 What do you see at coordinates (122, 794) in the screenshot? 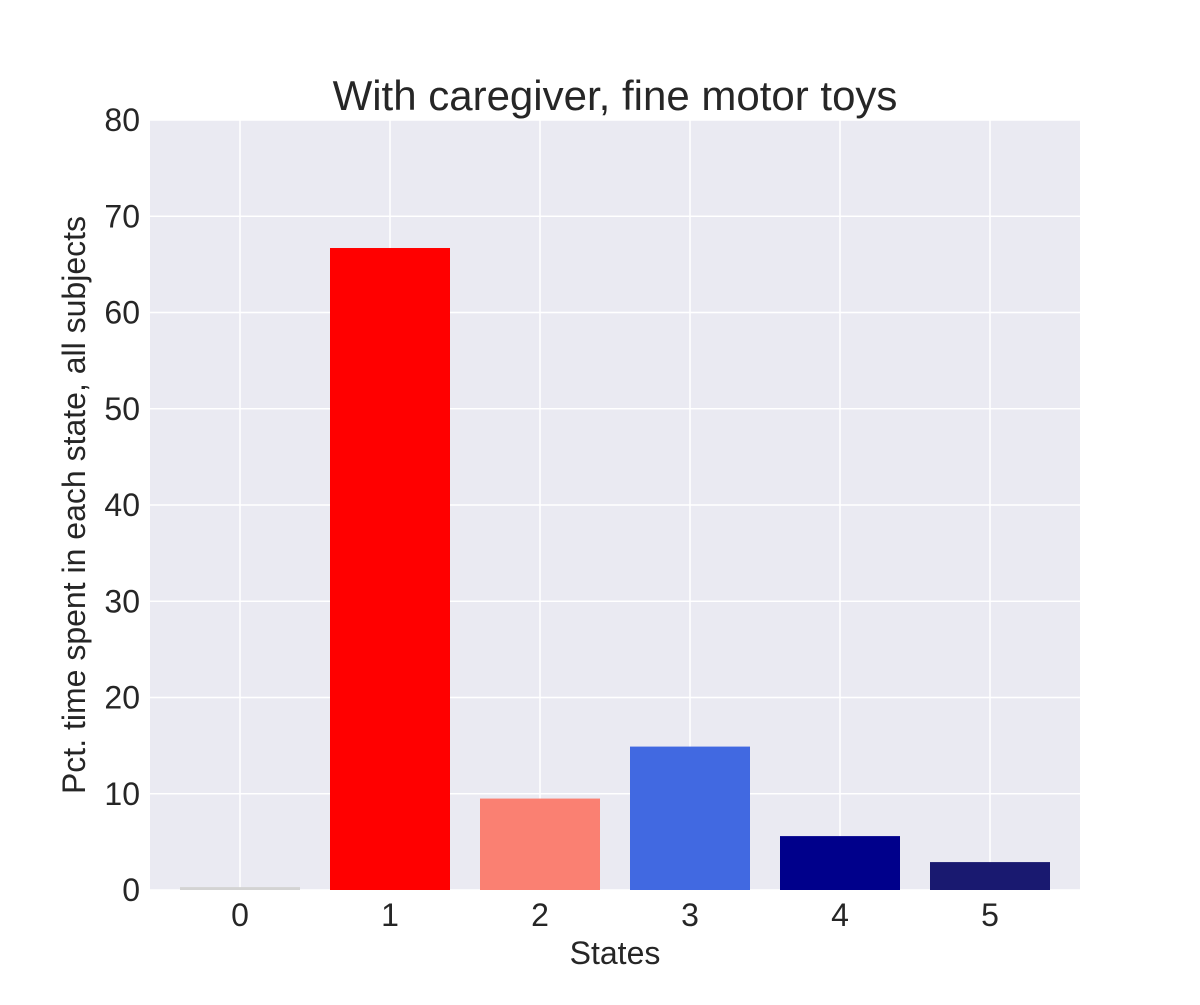
I see `y-tick-label: 10` at bounding box center [122, 794].